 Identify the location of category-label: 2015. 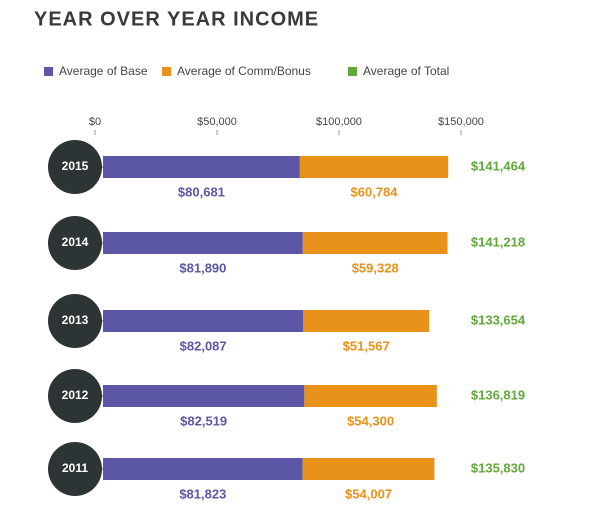
(75, 166).